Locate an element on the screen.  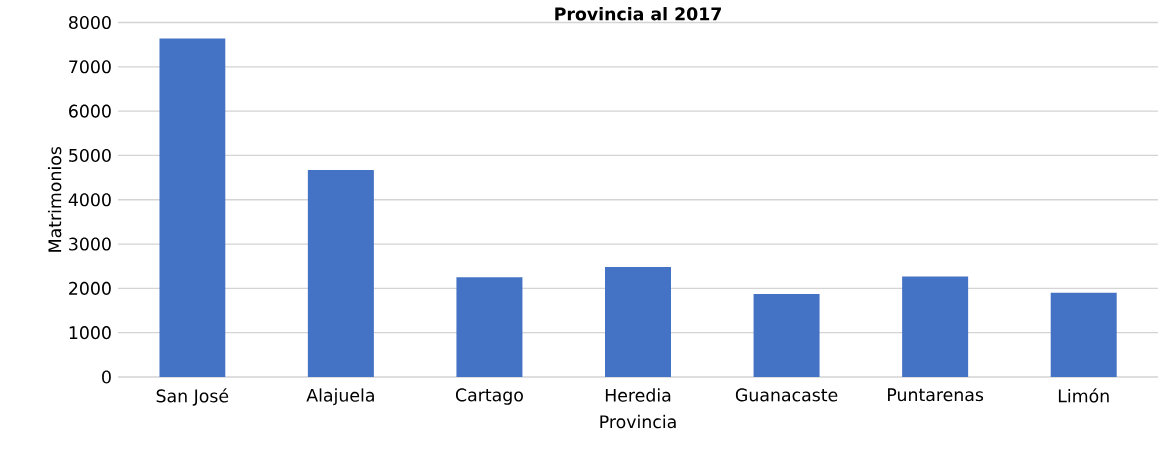
x-tick-label: Cartago is located at coordinates (489, 396).